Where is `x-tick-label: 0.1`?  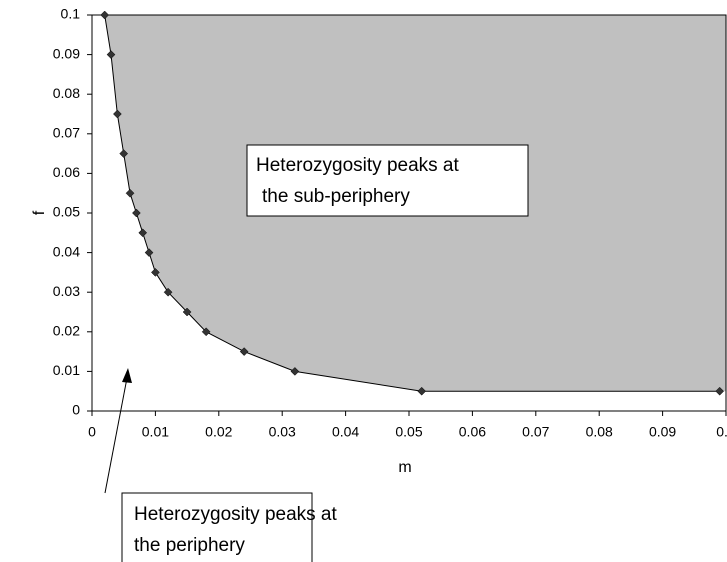
x-tick-label: 0.1 is located at coordinates (721, 432).